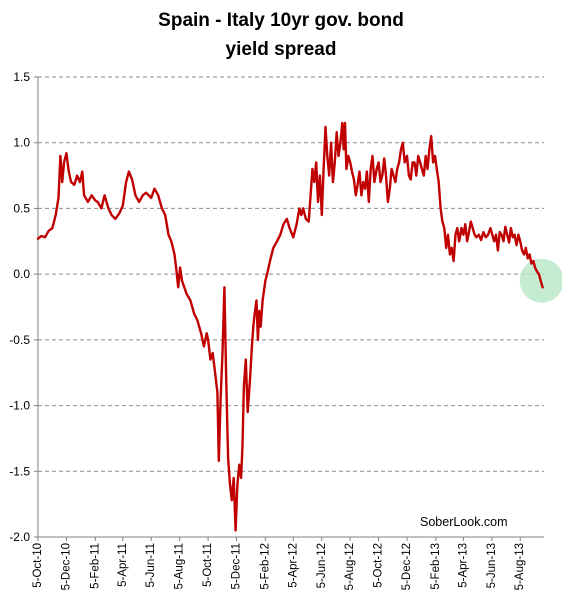  What do you see at coordinates (520, 566) in the screenshot?
I see `x-tick-label: 5-Aug-13` at bounding box center [520, 566].